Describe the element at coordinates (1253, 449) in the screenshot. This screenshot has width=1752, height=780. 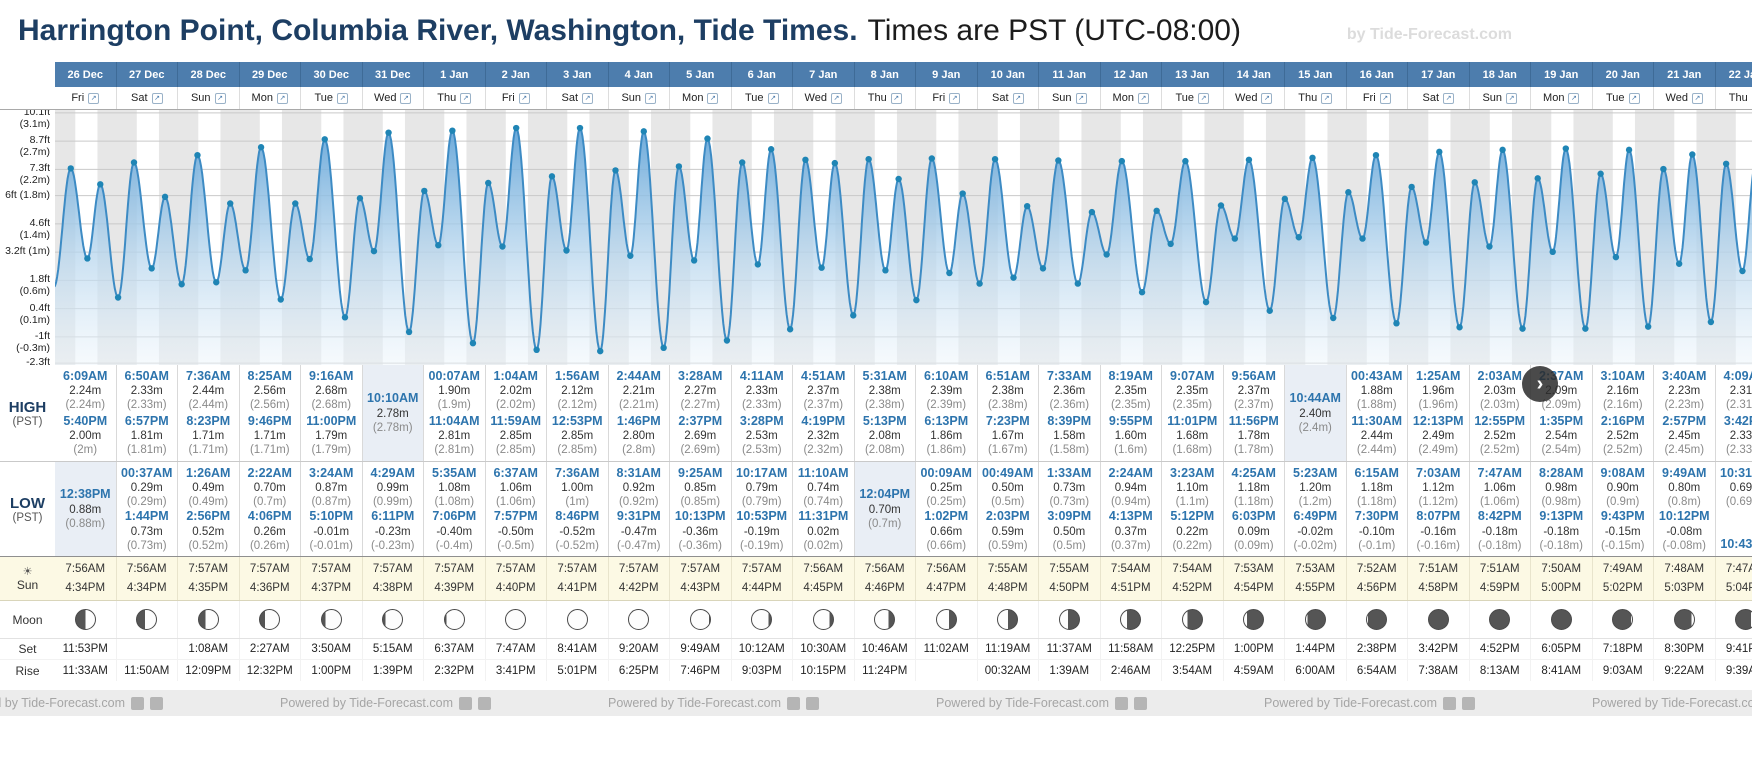
I see `tide-height-paren: (1.78m)` at that location.